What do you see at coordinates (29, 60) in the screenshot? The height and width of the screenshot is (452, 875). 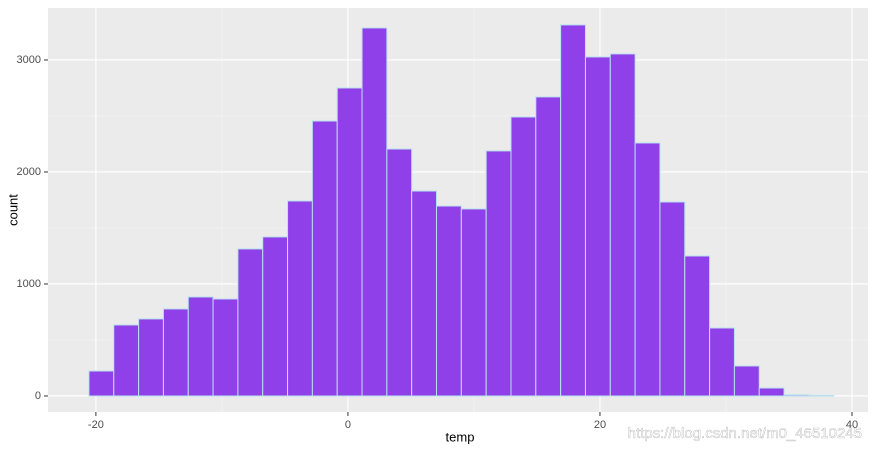 I see `y-tick-label: 3000` at bounding box center [29, 60].